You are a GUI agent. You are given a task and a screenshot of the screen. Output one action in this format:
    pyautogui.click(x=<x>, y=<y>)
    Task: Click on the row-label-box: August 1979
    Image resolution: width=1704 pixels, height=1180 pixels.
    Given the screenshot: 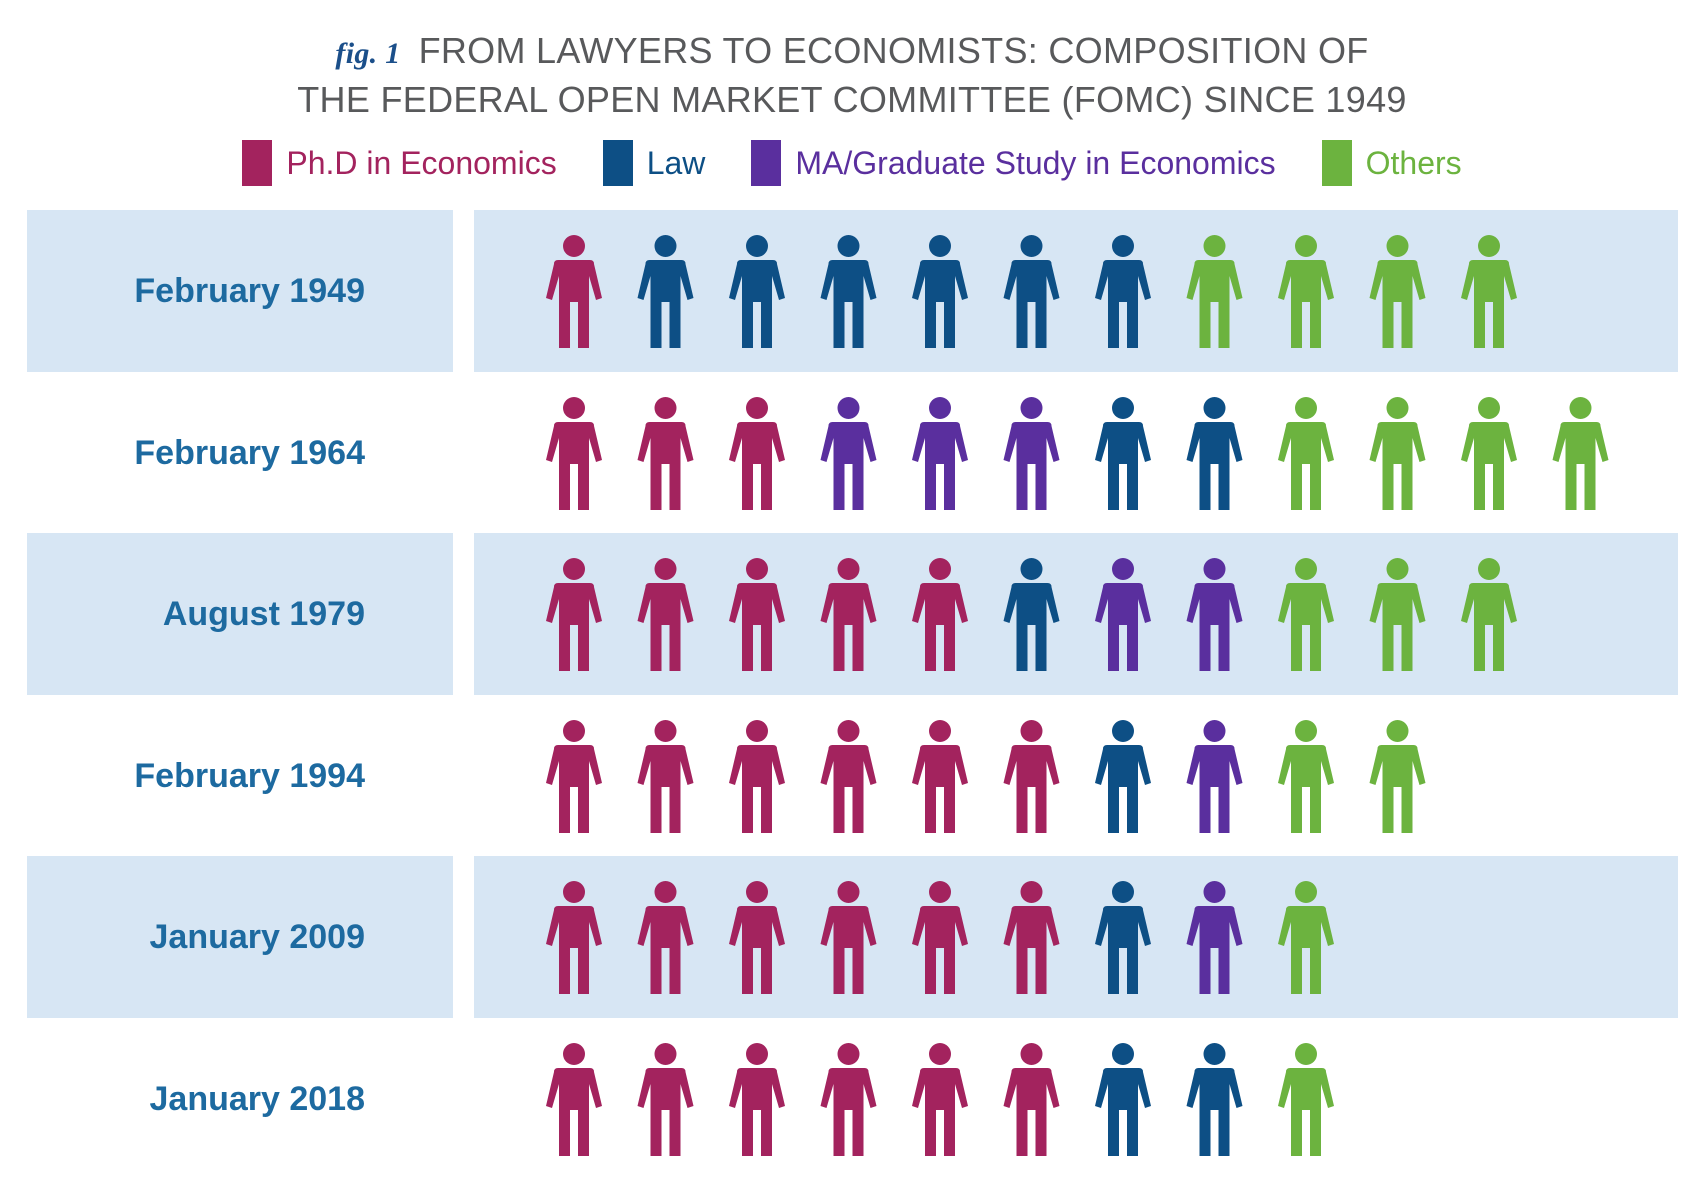 What is the action you would take?
    pyautogui.click(x=240, y=614)
    